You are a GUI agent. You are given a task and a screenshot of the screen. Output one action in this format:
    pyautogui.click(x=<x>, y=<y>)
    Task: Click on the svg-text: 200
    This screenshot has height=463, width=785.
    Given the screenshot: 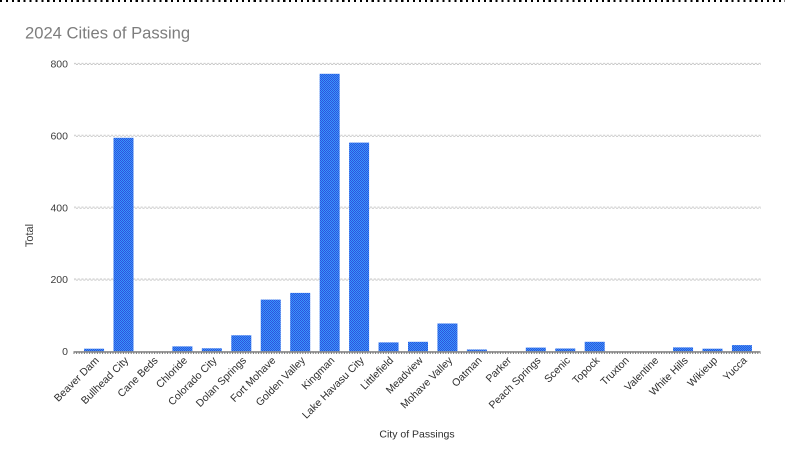 What is the action you would take?
    pyautogui.click(x=59, y=280)
    